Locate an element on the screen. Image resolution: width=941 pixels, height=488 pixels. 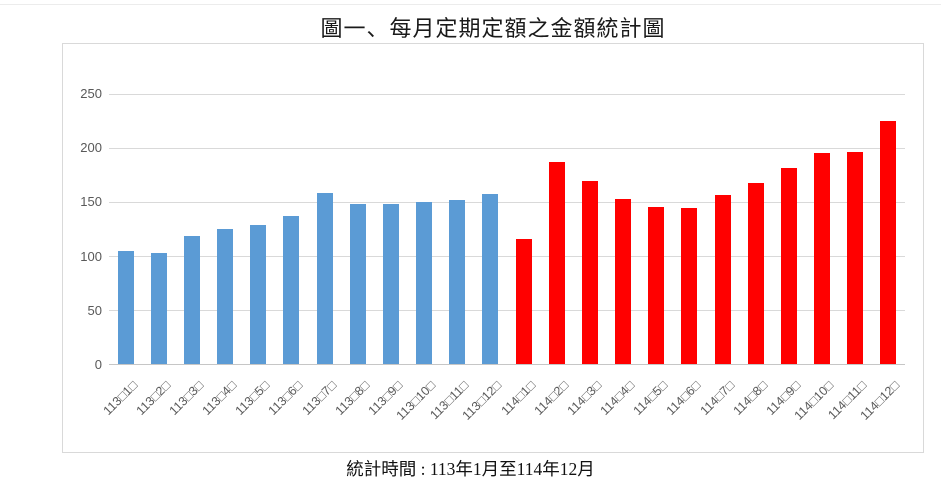
x-tick-label-16: 114□4□ is located at coordinates (617, 398).